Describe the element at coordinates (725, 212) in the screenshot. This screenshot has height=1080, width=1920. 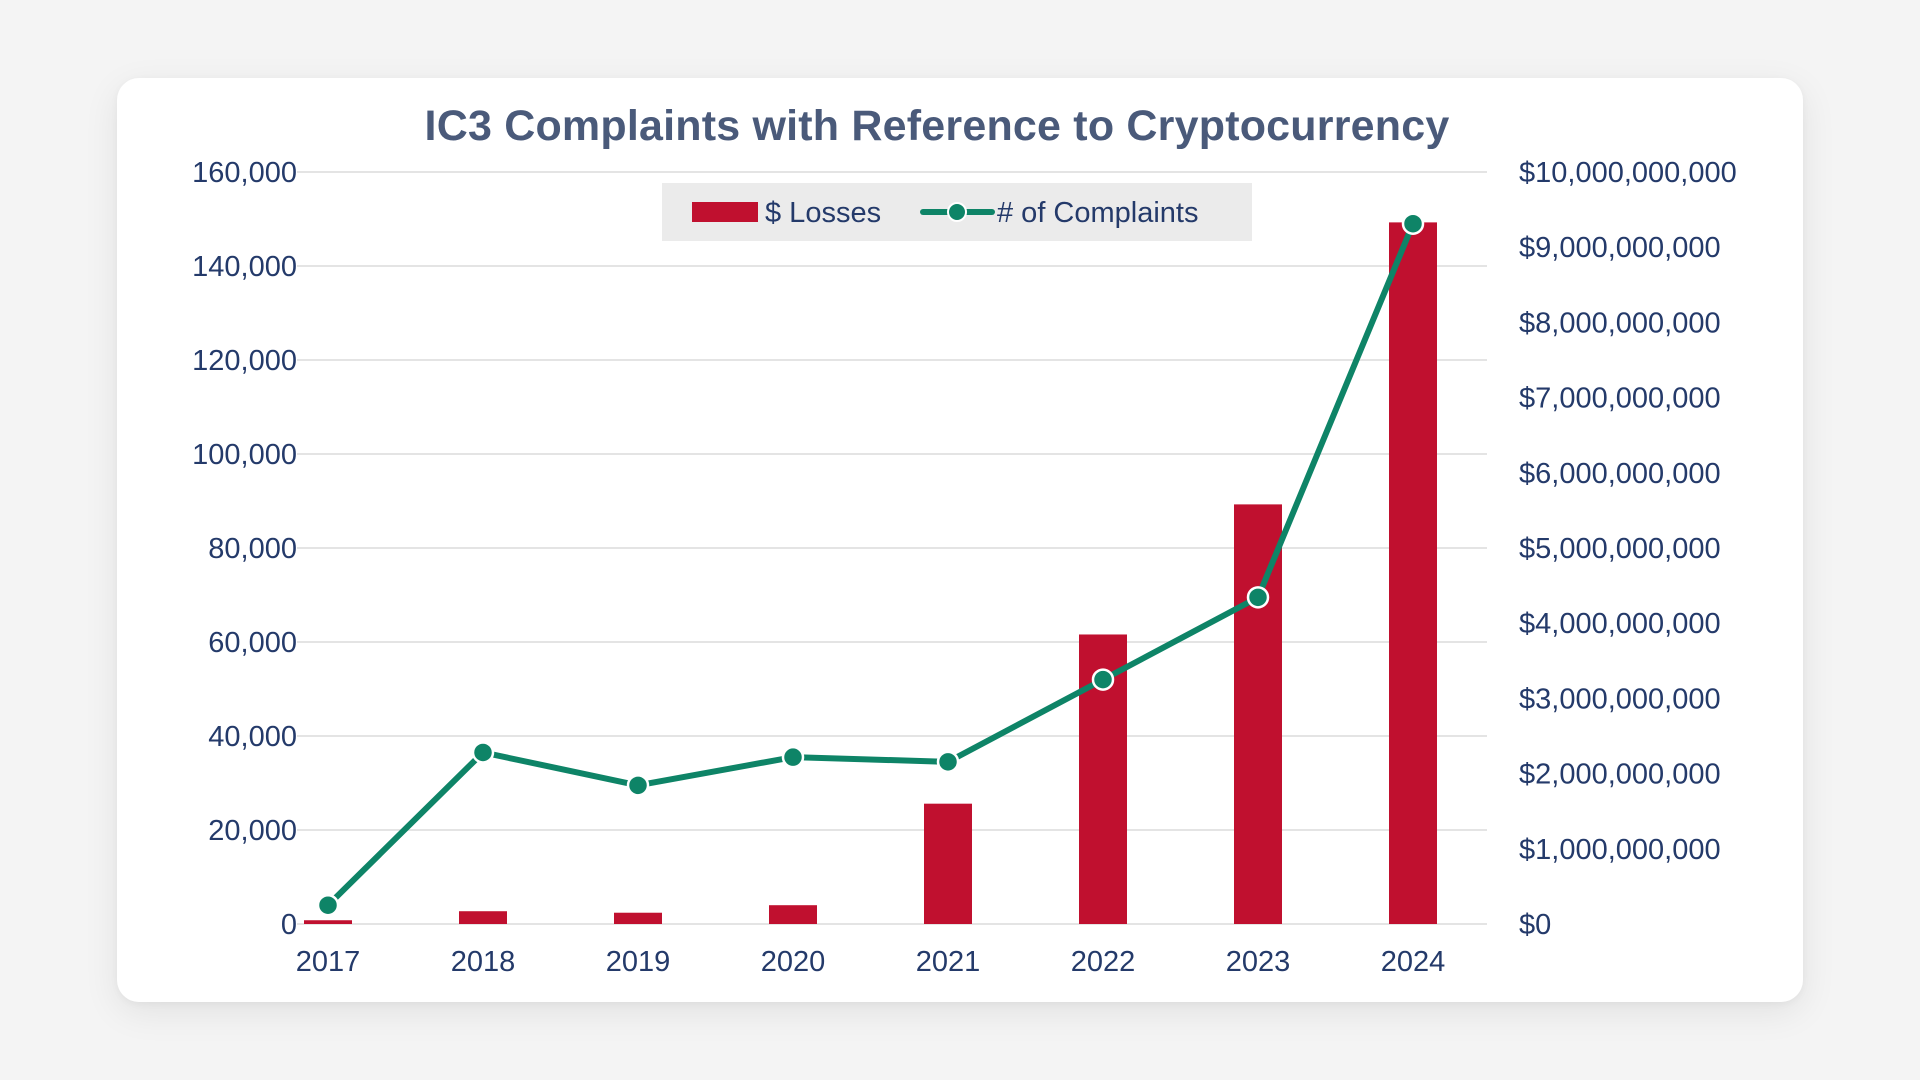
I see `legend-swatch-losses` at that location.